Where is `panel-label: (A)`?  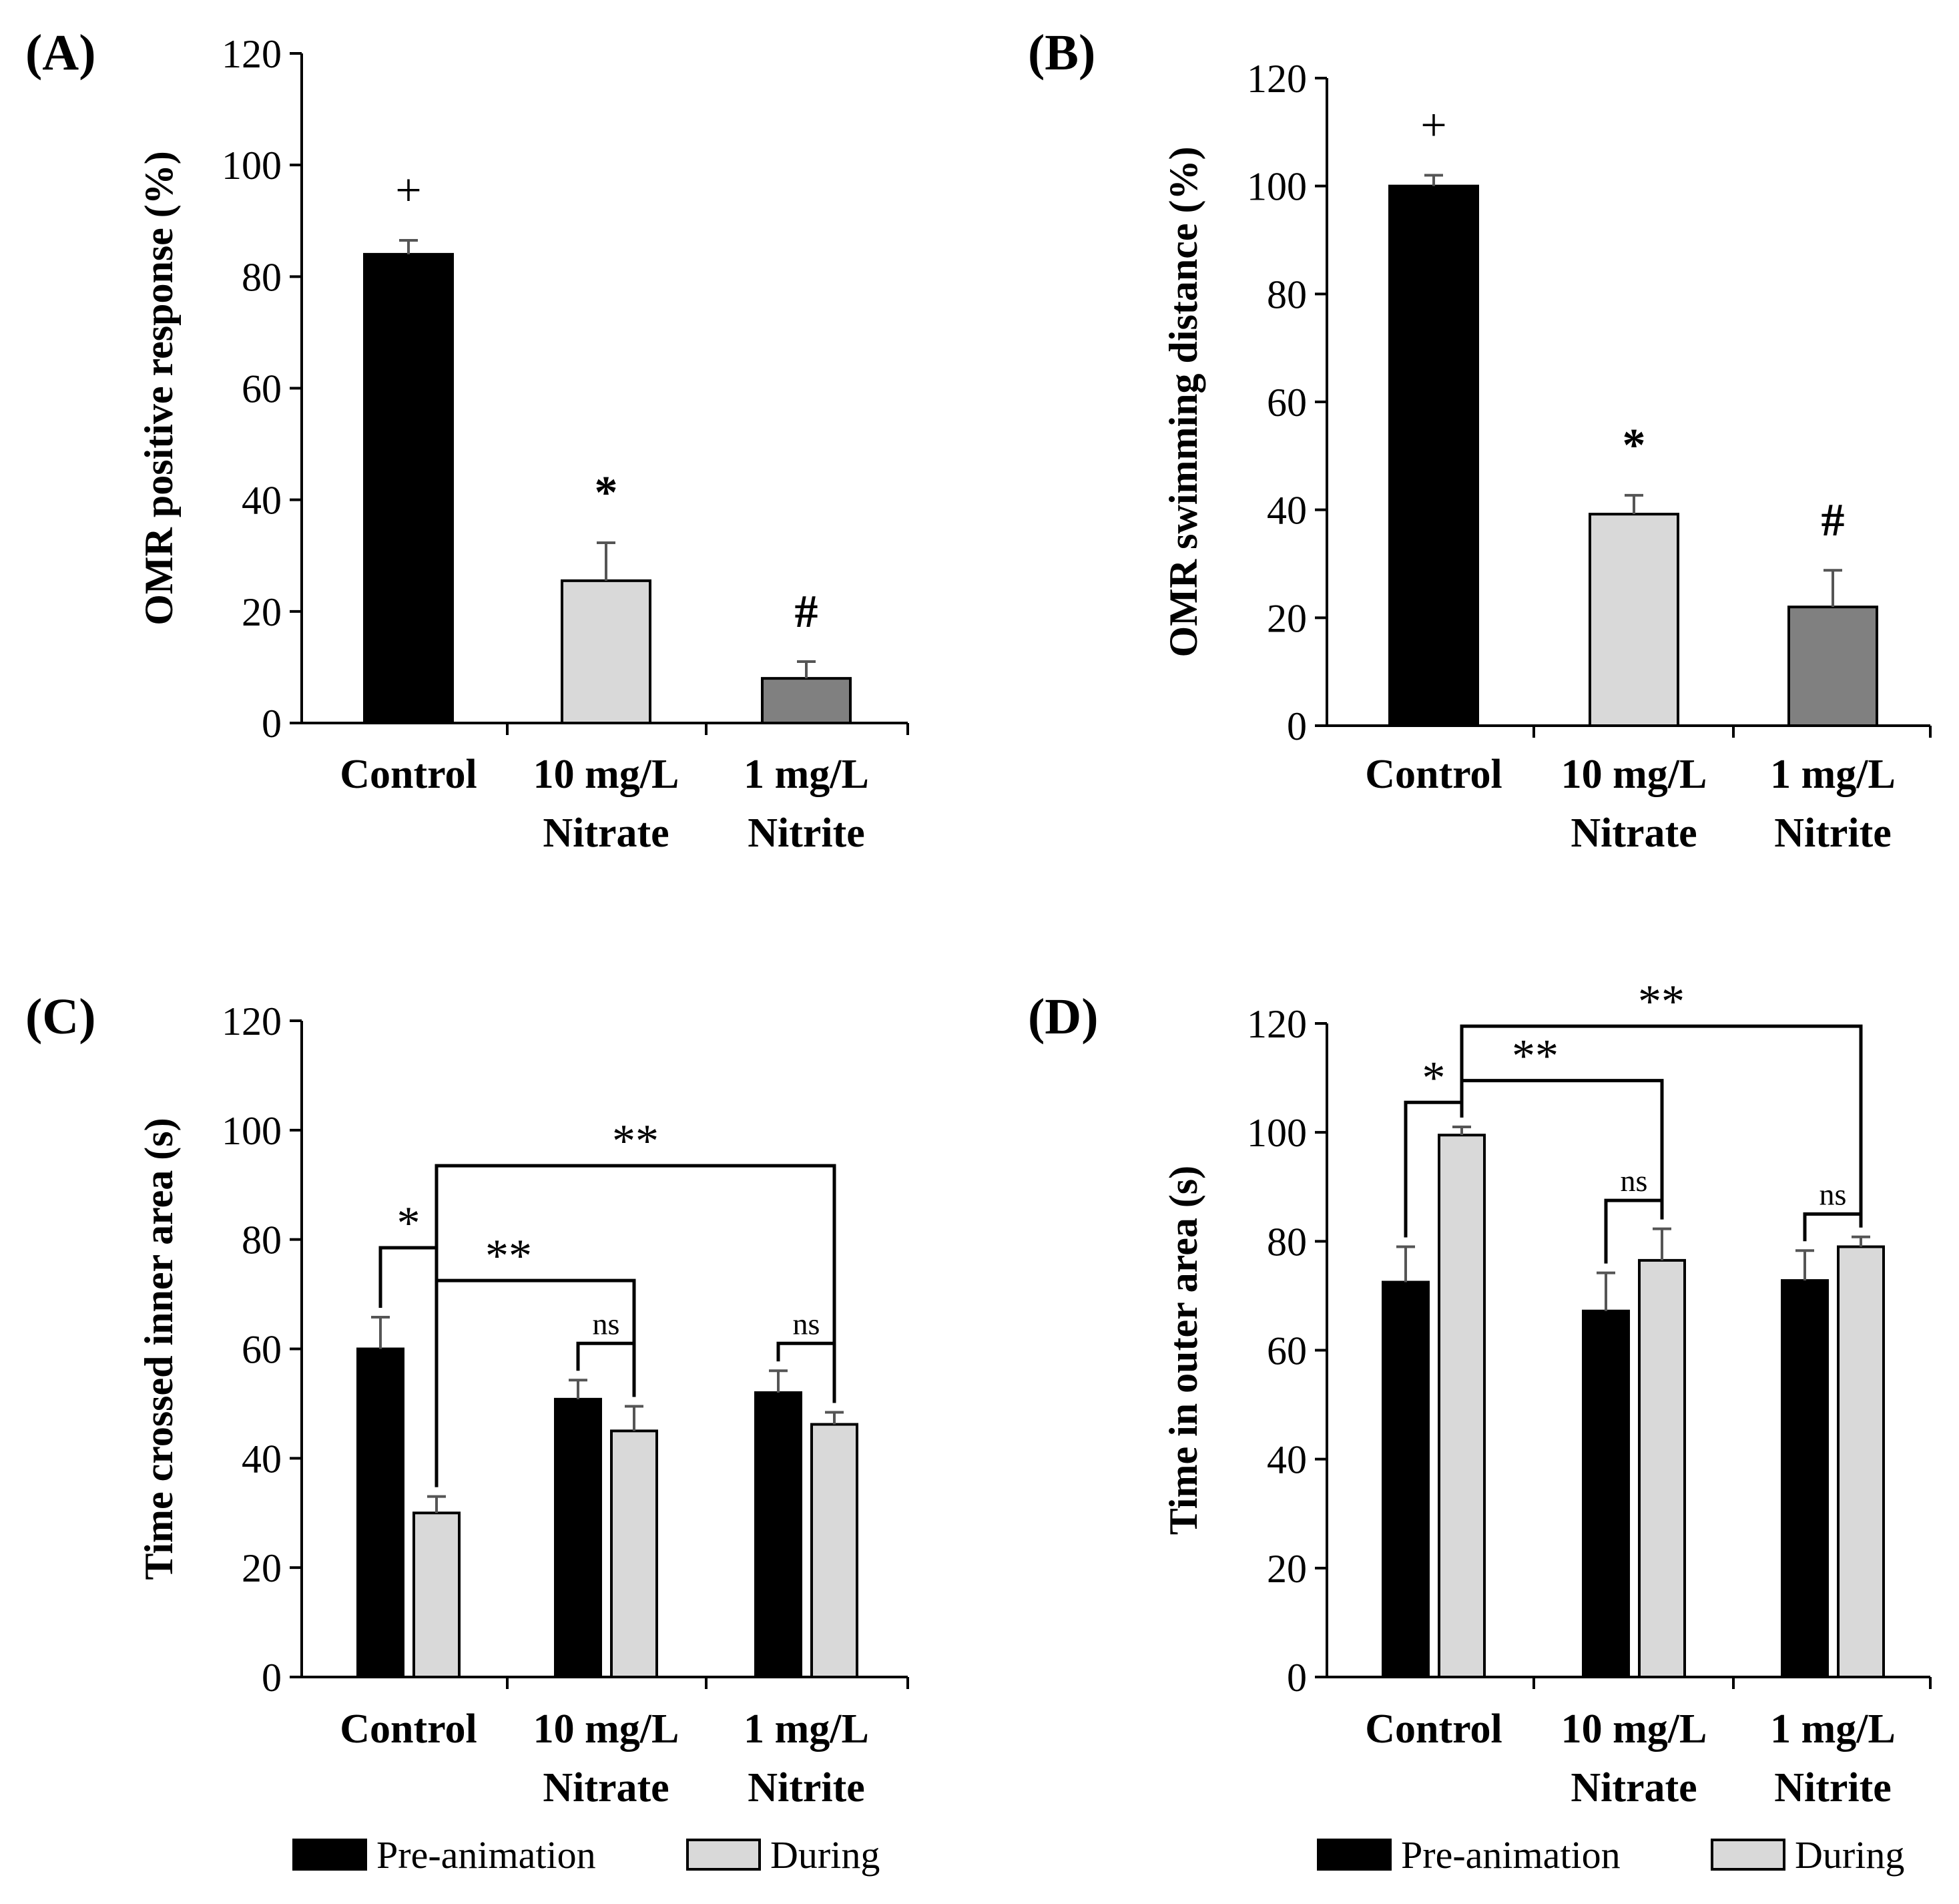 panel-label: (A) is located at coordinates (60, 53).